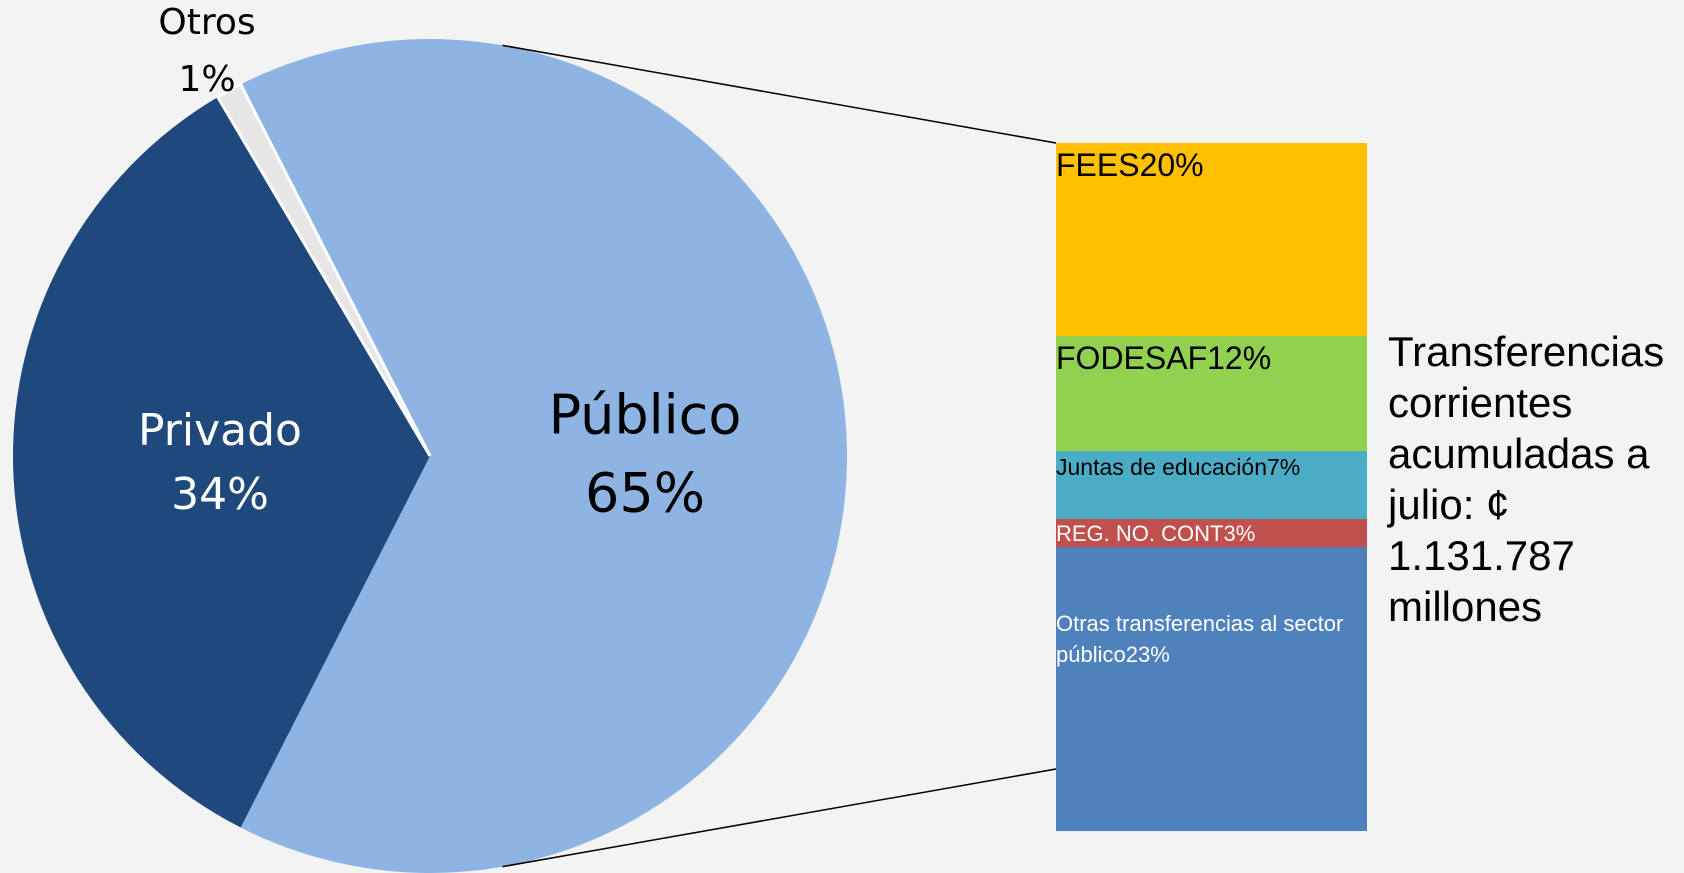  Describe the element at coordinates (645, 415) in the screenshot. I see `slice-label: Público` at that location.